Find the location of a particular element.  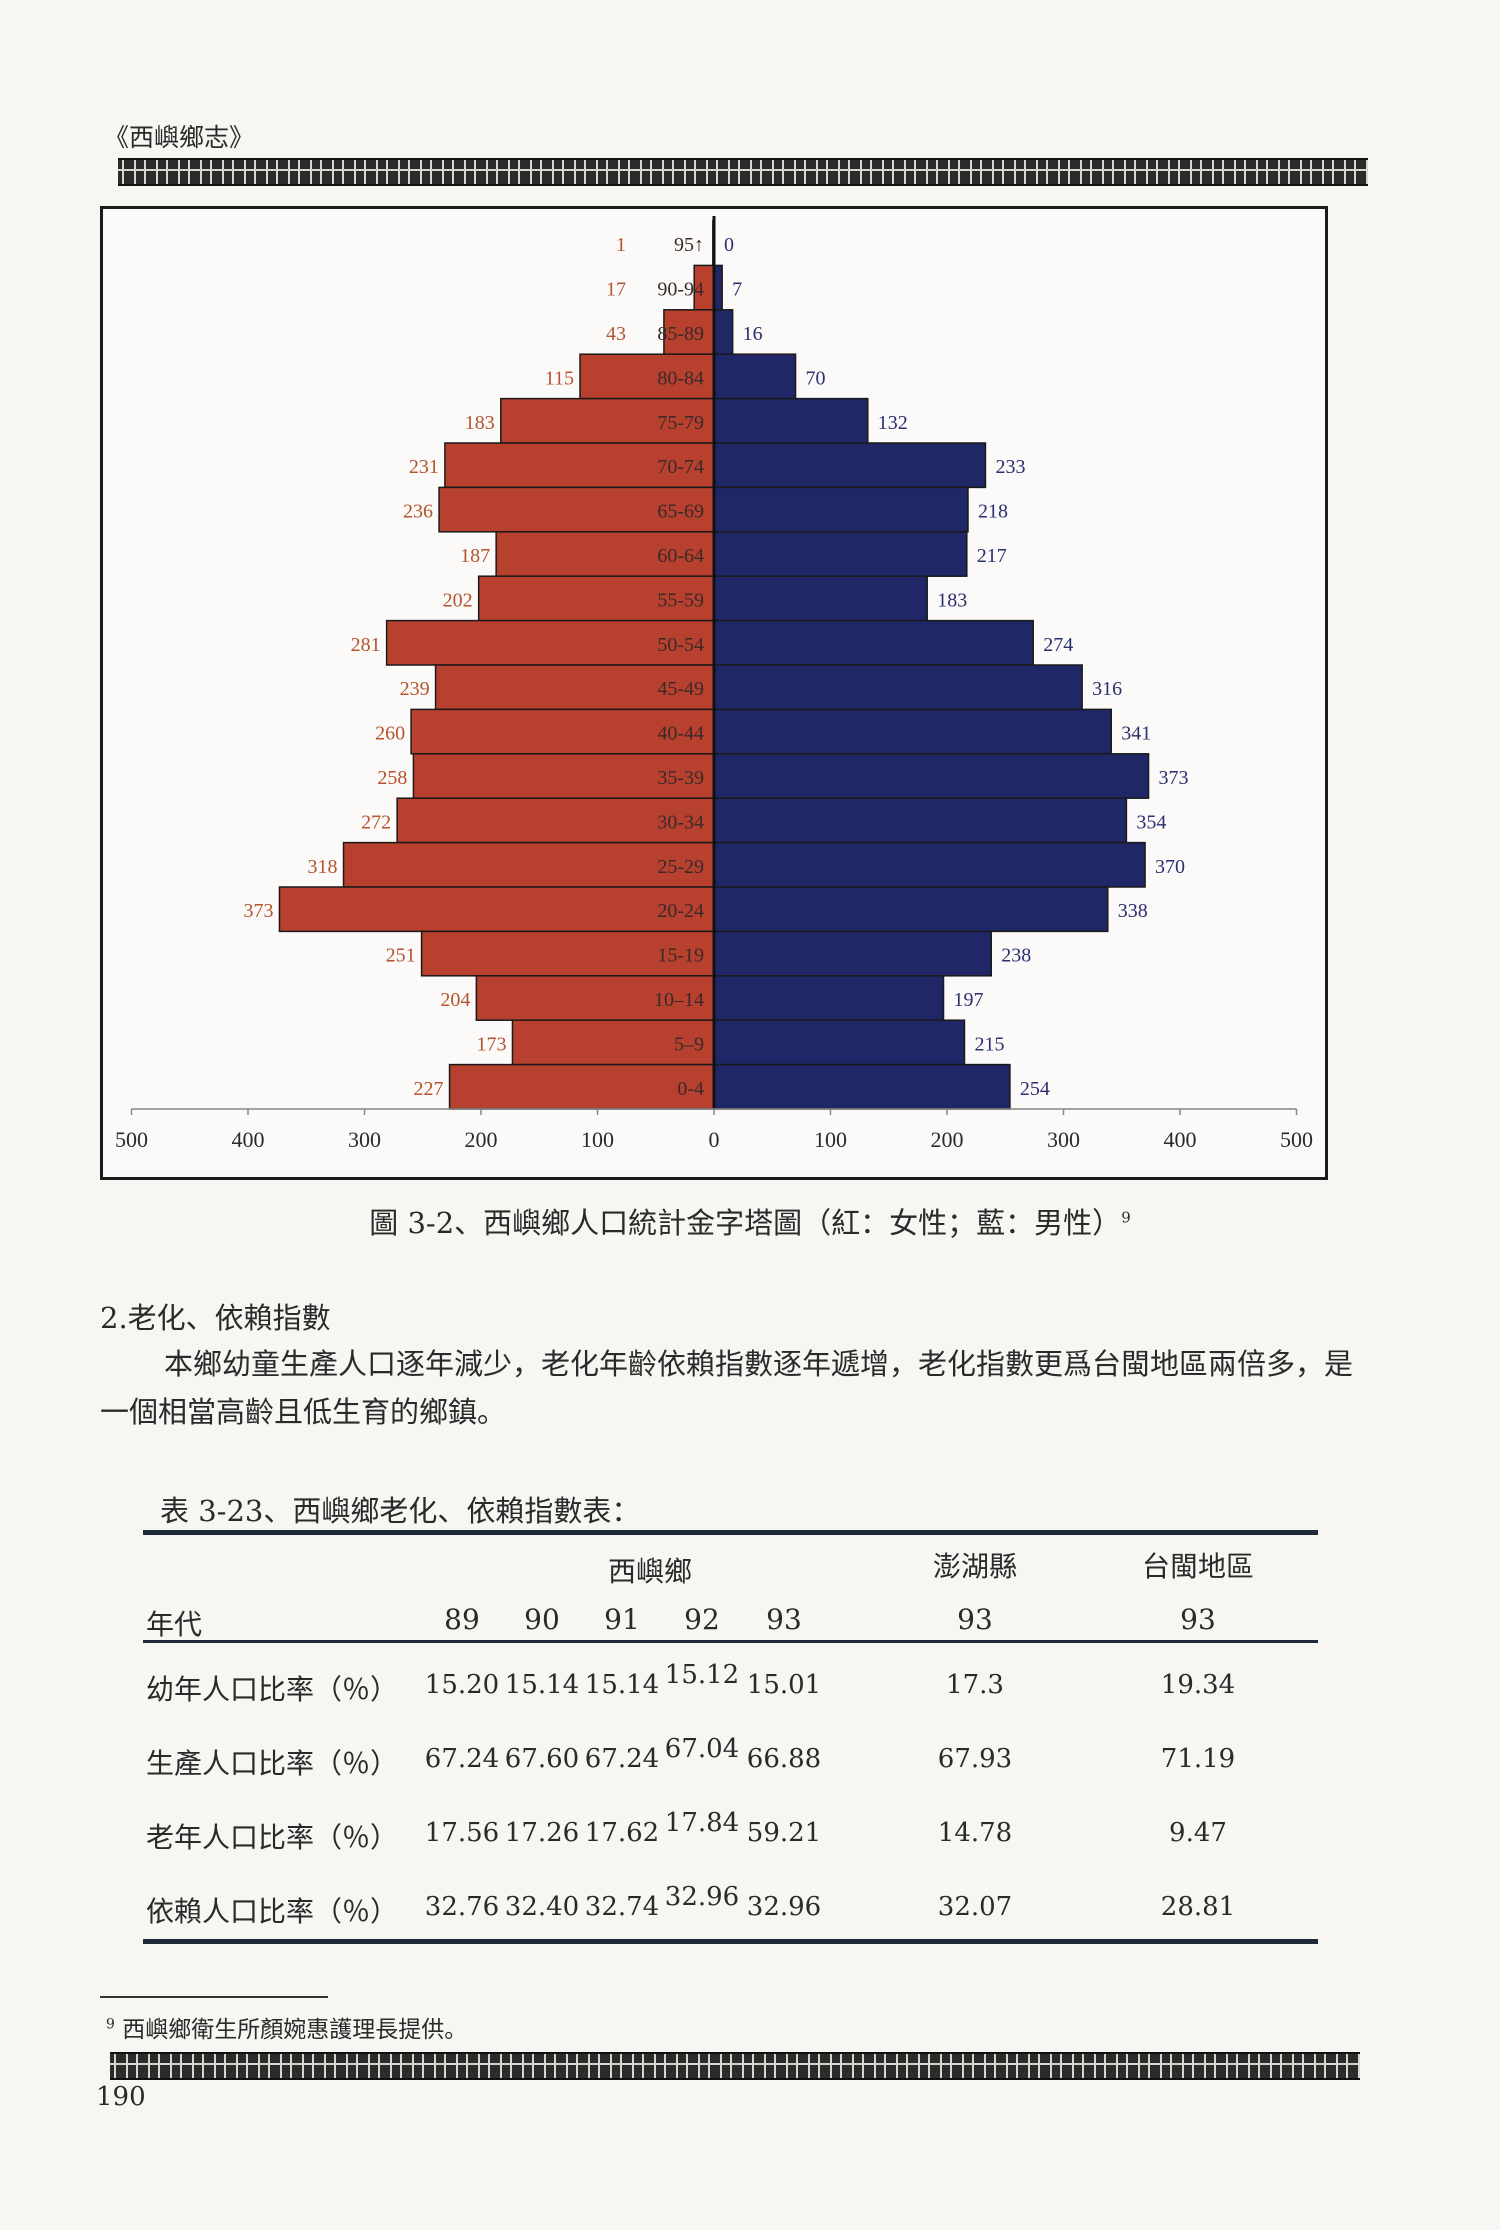

male-value-label: 354 is located at coordinates (1151, 822).